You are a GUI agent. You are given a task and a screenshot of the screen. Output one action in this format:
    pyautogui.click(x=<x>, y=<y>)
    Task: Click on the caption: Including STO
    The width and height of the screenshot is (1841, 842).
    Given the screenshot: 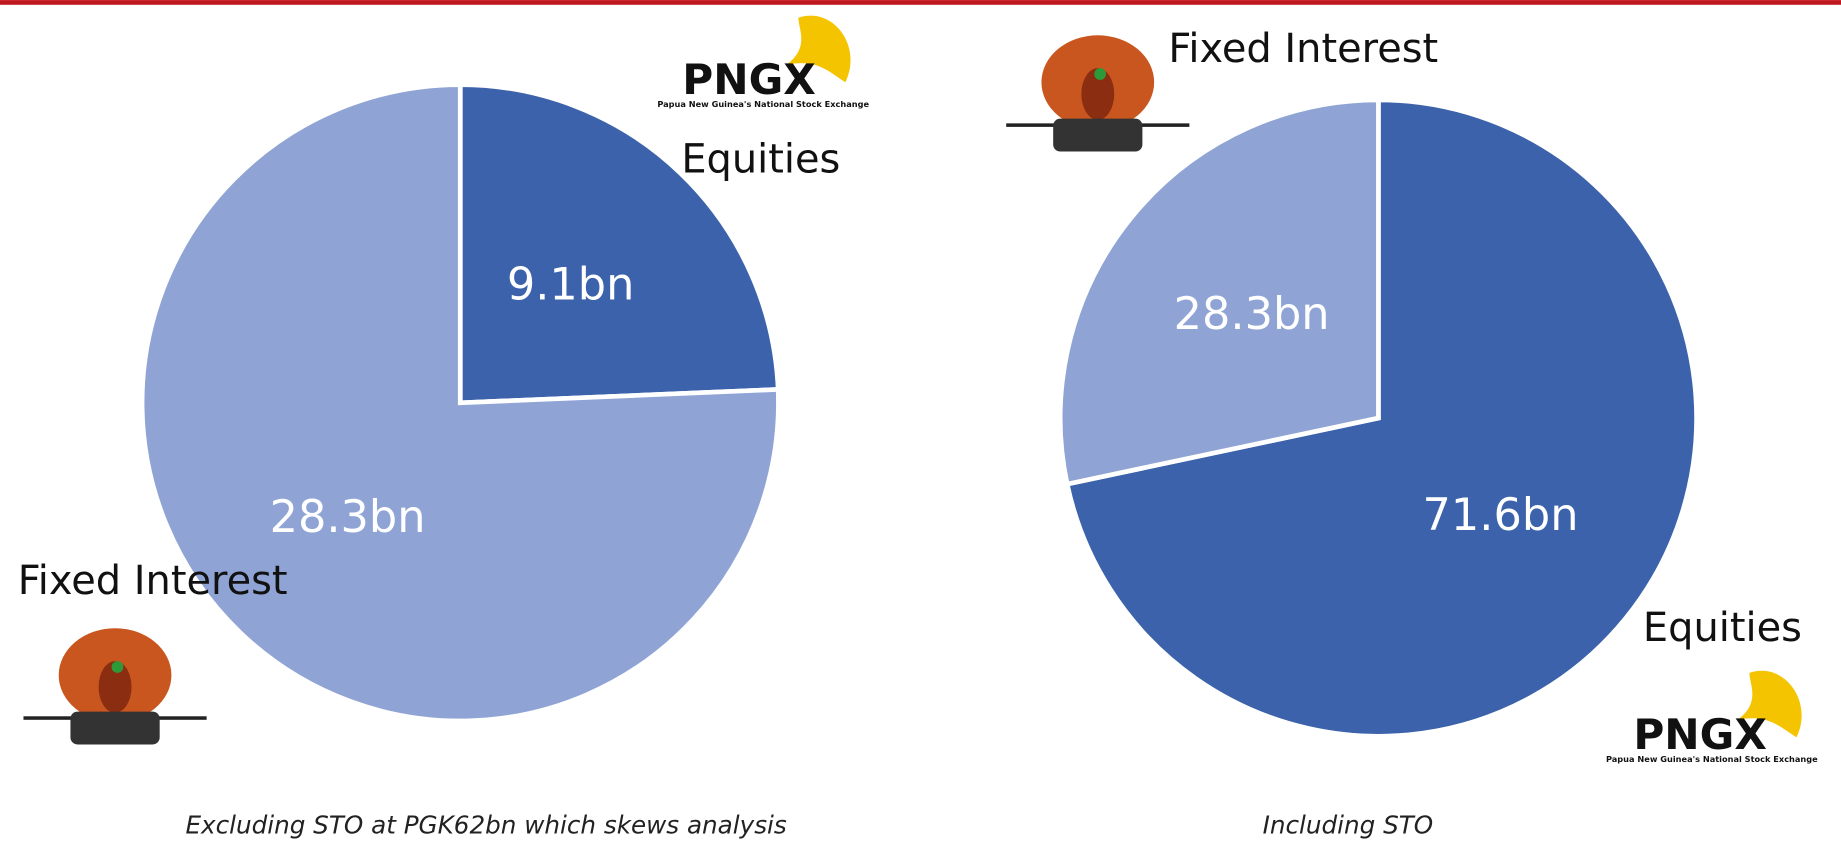 What is the action you would take?
    pyautogui.click(x=1348, y=825)
    